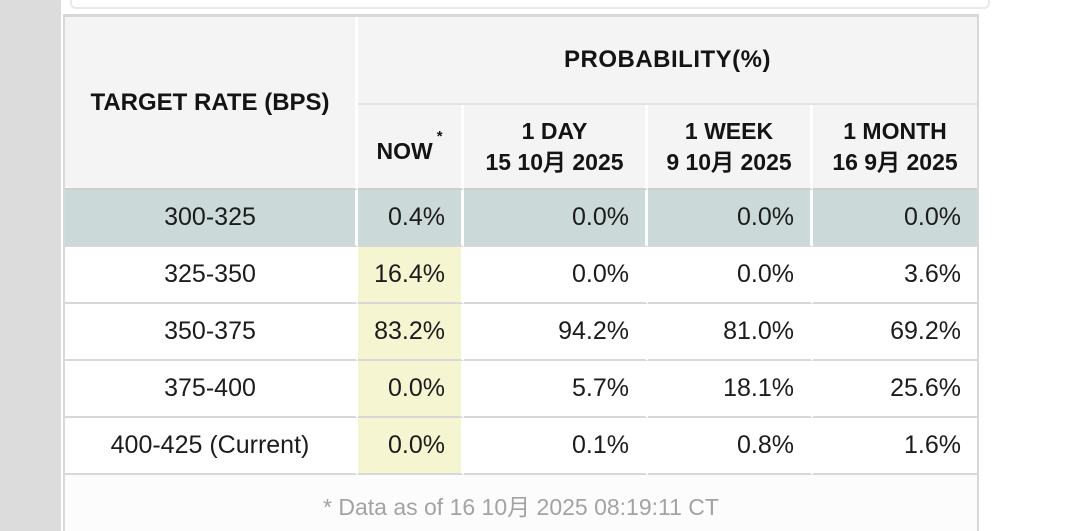 The image size is (1080, 531). Describe the element at coordinates (730, 446) in the screenshot. I see `one-week-cell: 0.8%` at that location.